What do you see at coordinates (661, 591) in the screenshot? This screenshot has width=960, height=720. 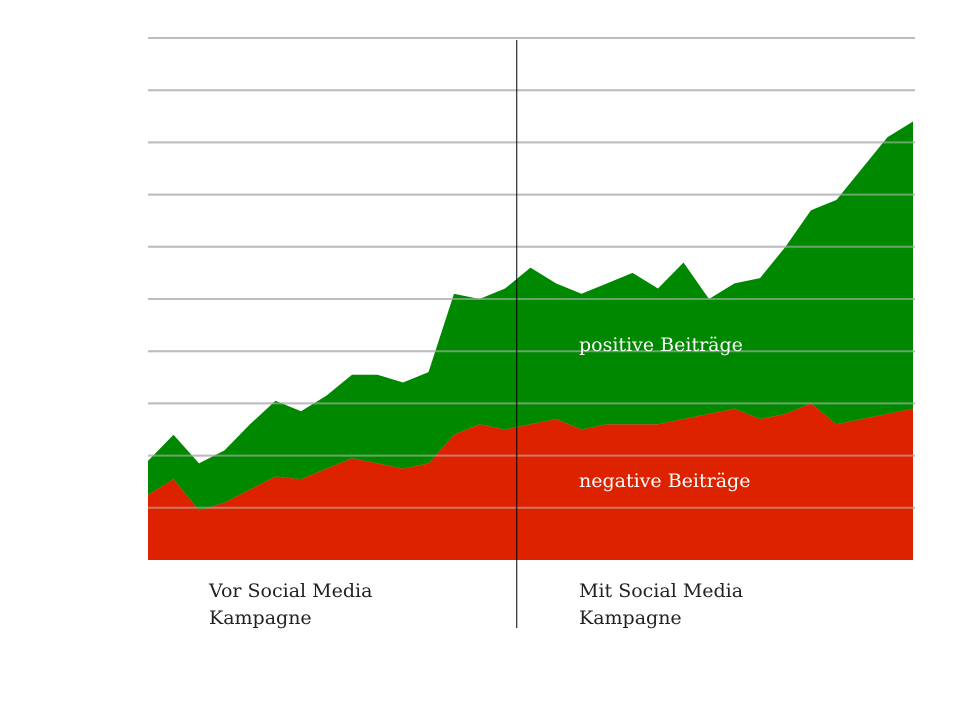 I see `after-campaign-line1: Mit Social Media` at bounding box center [661, 591].